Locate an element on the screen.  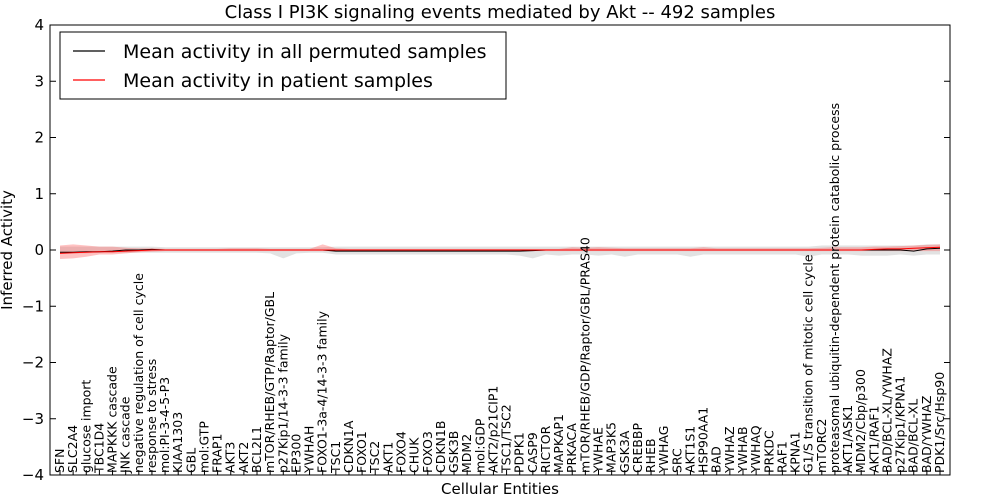
x-tick-label: p27Kip1/KPNA1 is located at coordinates (900, 424).